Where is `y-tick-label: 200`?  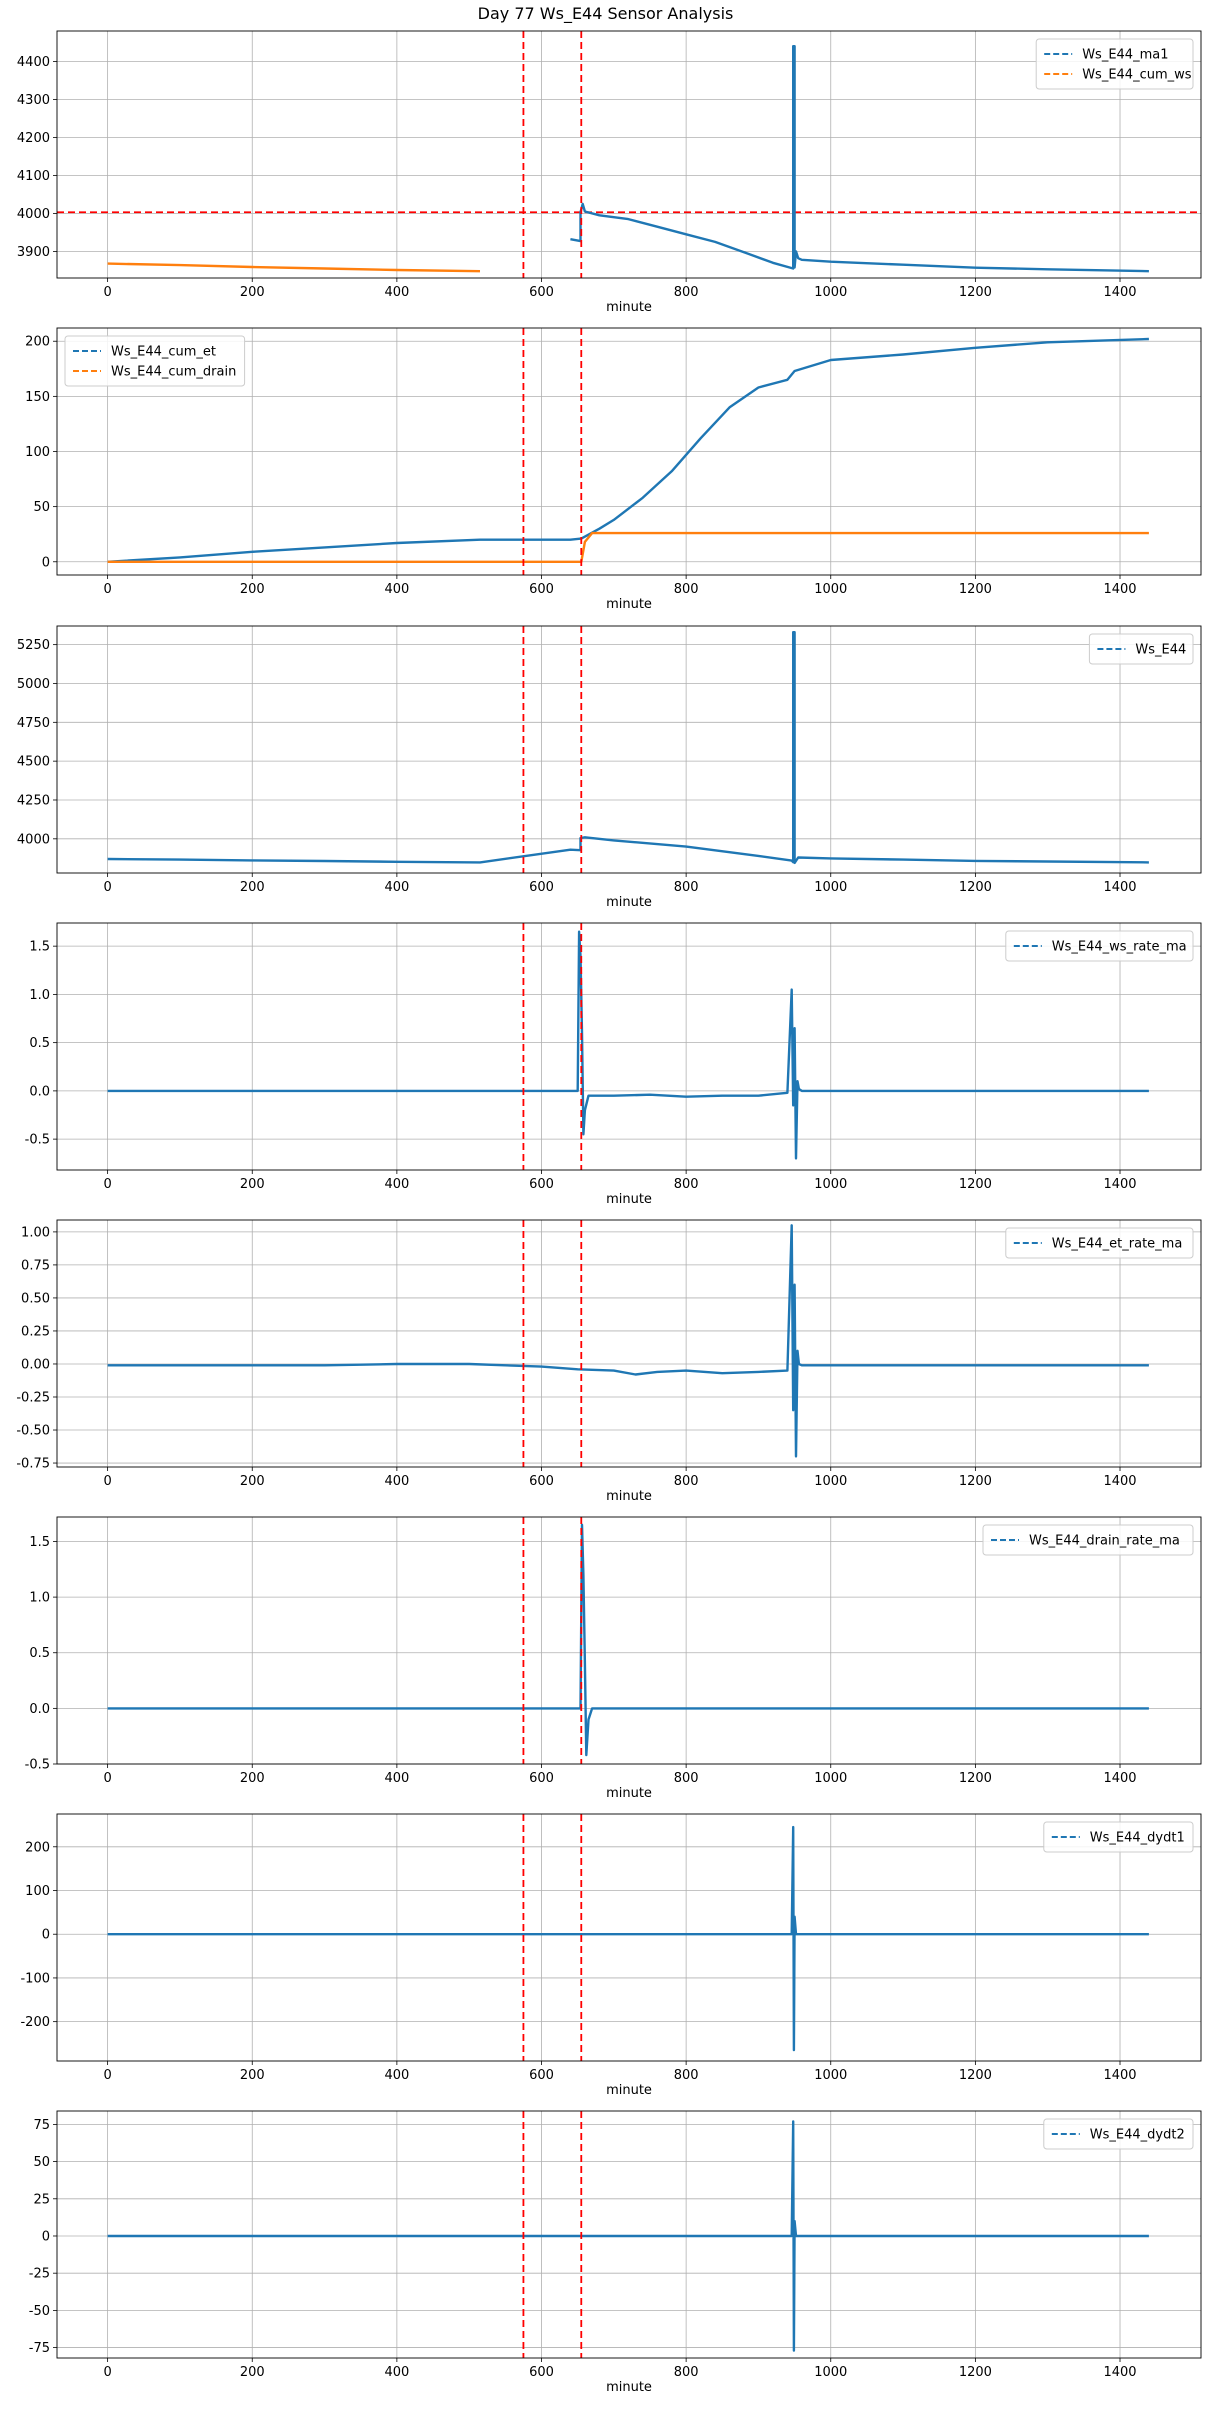 y-tick-label: 200 is located at coordinates (37, 342).